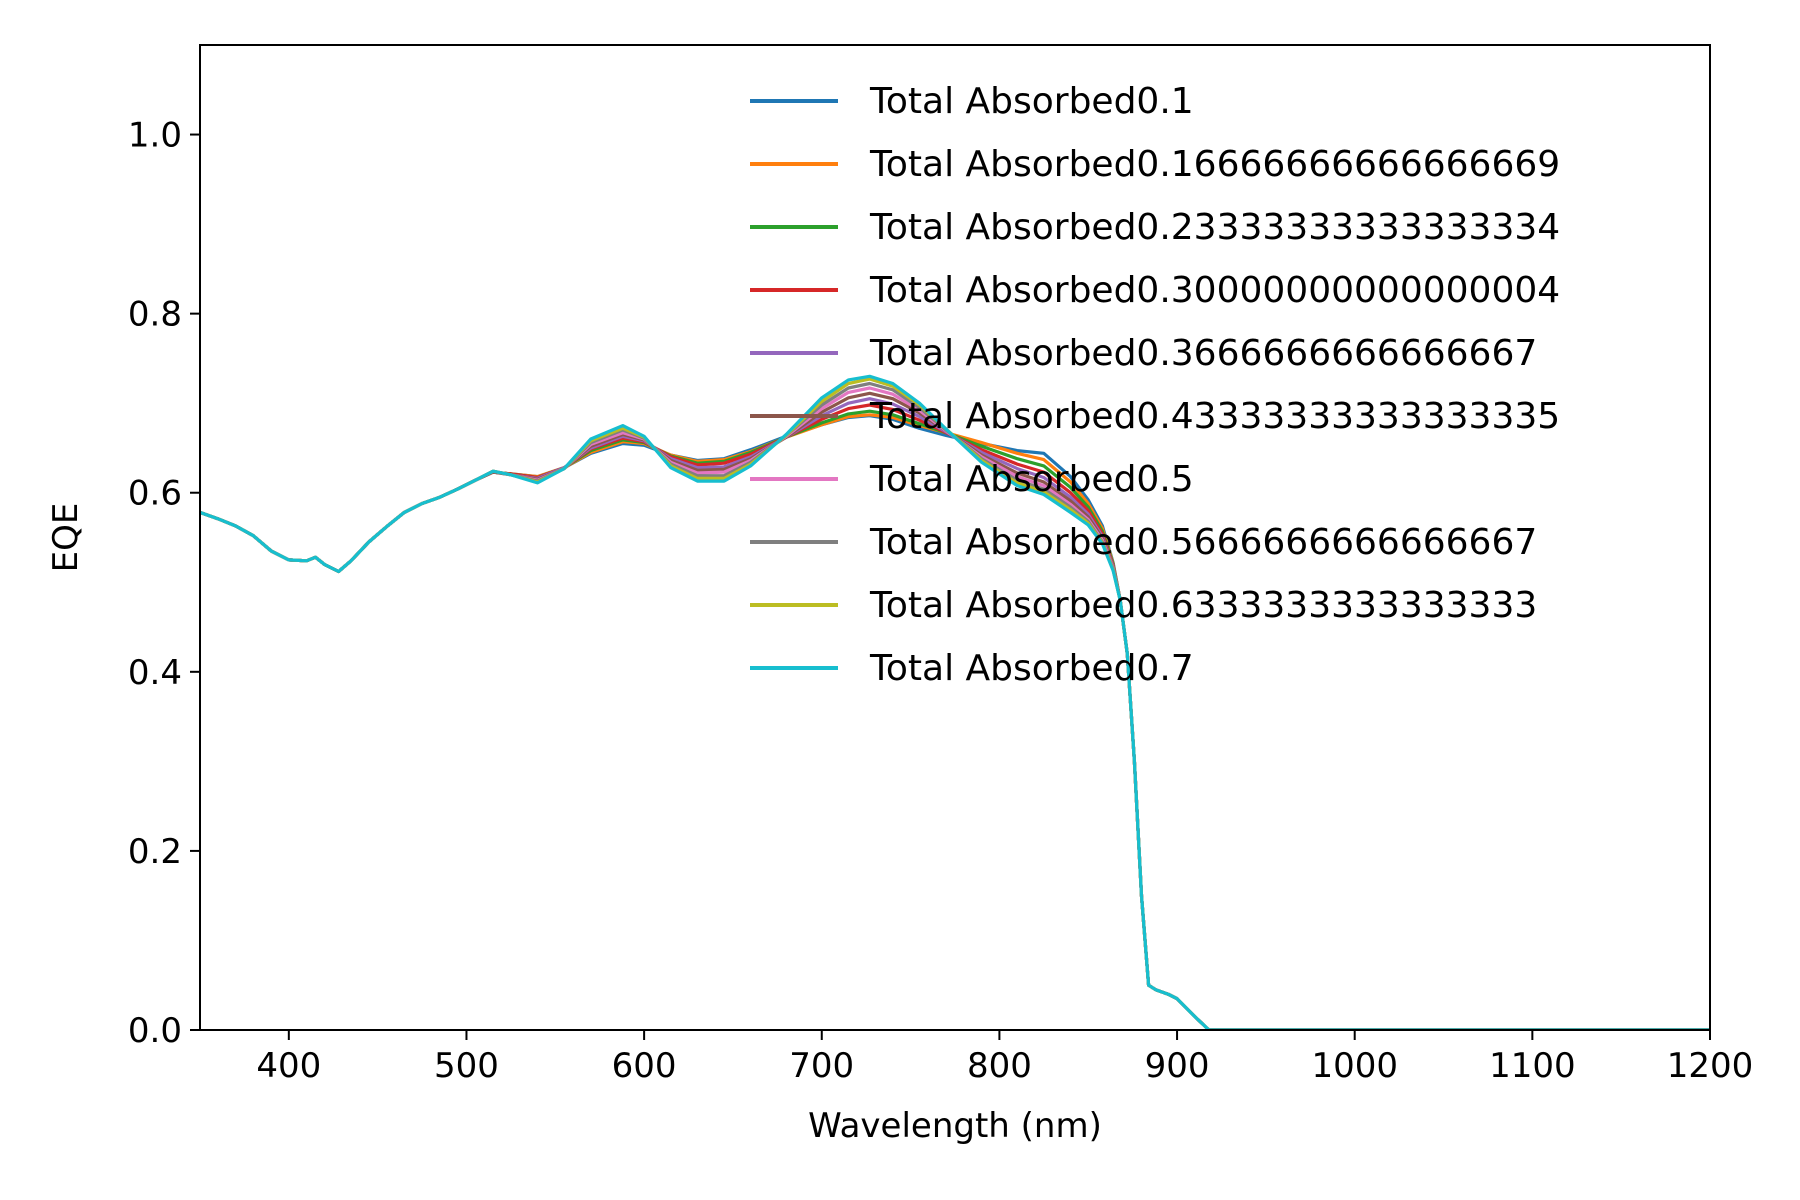 The image size is (1800, 1200). What do you see at coordinates (1214, 227) in the screenshot?
I see `legend-label: Total Absorbed0.23333333333333334` at bounding box center [1214, 227].